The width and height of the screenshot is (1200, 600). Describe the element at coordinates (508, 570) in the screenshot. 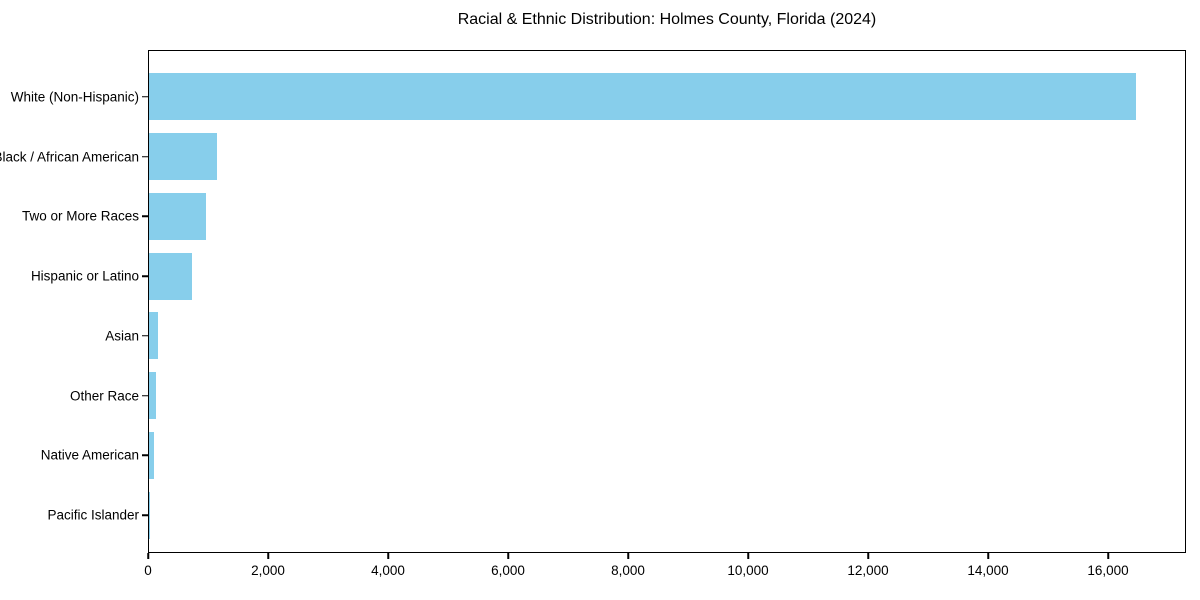

I see `x-tick-label: 6,000` at that location.